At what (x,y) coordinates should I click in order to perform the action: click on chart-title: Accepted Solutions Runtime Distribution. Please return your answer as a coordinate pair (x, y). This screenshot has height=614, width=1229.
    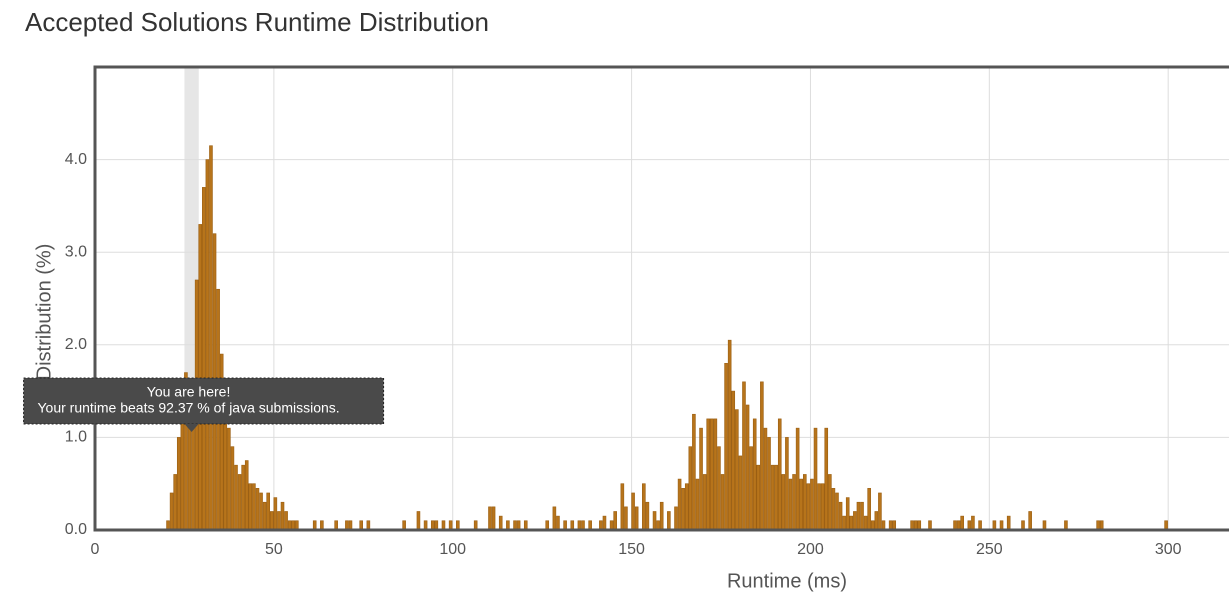
    Looking at the image, I should click on (257, 22).